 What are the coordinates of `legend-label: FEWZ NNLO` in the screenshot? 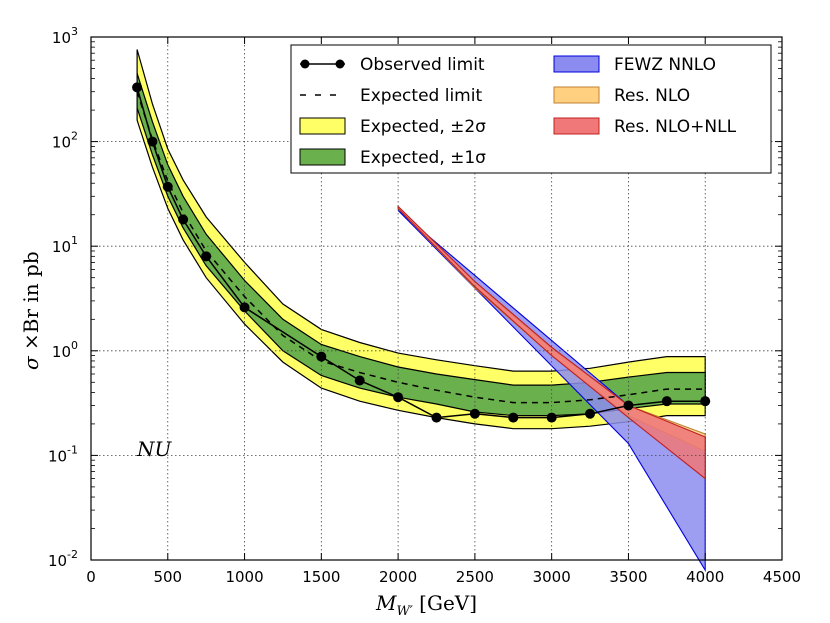 It's located at (665, 65).